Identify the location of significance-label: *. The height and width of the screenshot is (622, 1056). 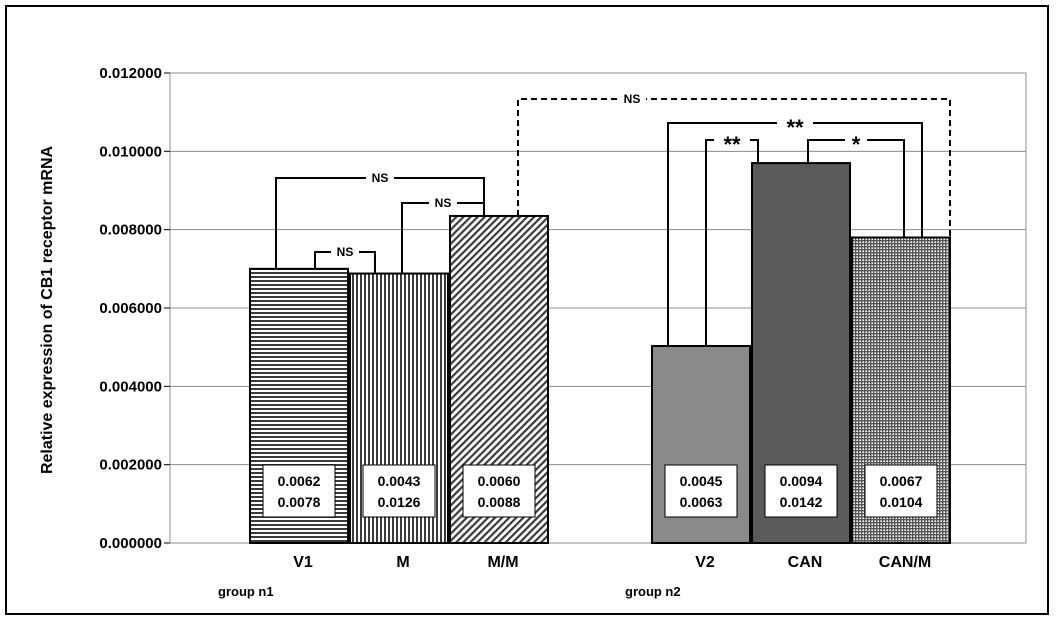
(856, 144).